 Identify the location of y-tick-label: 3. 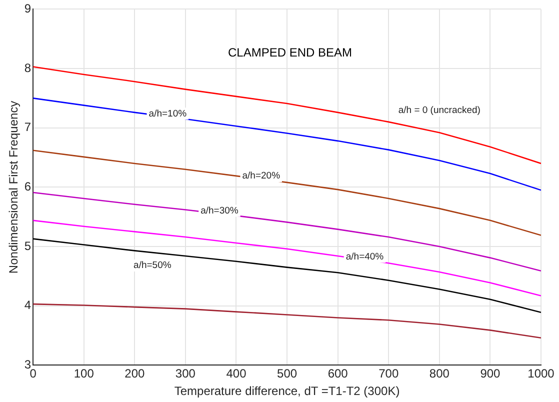
(28, 365).